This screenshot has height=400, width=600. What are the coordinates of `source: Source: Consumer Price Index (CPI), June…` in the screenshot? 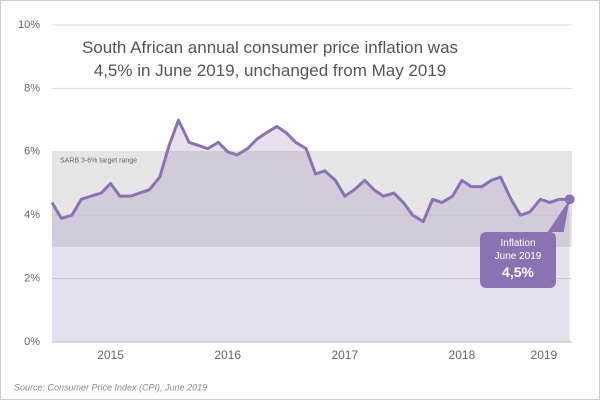 It's located at (110, 387).